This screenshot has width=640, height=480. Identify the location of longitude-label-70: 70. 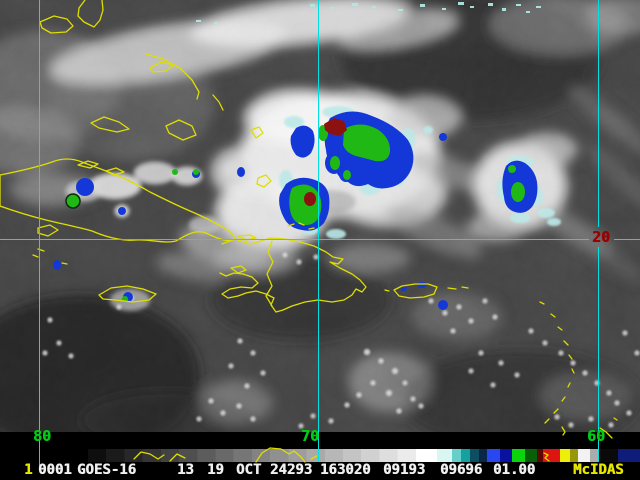
(310, 436).